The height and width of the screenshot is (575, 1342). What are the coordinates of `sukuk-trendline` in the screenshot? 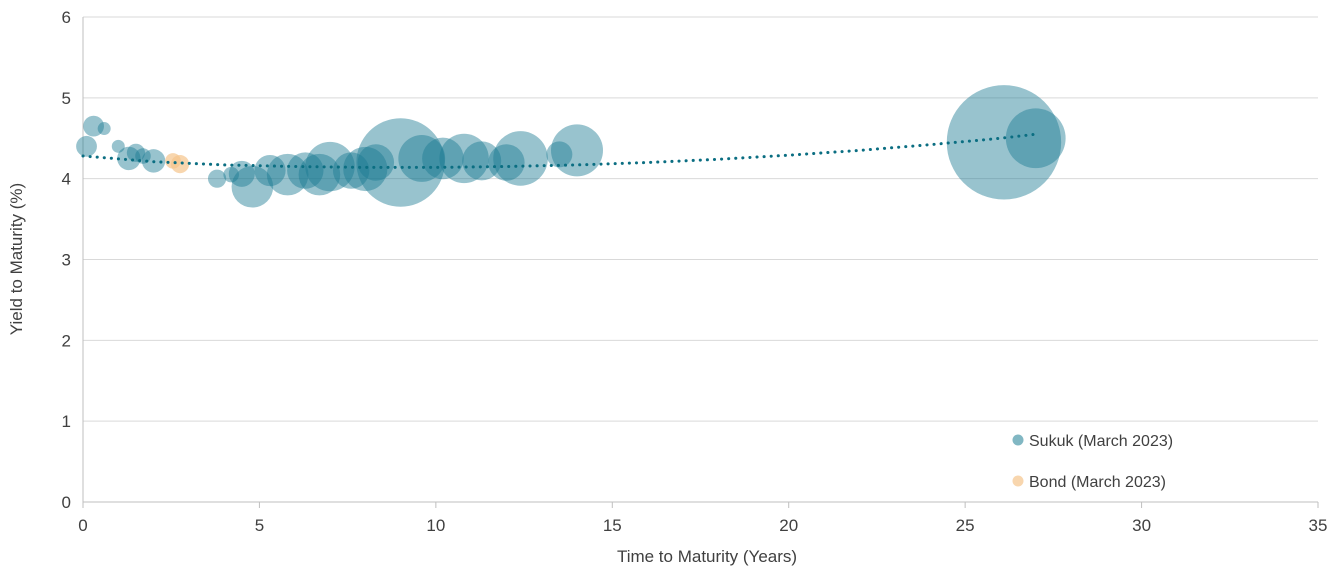 It's located at (559, 150).